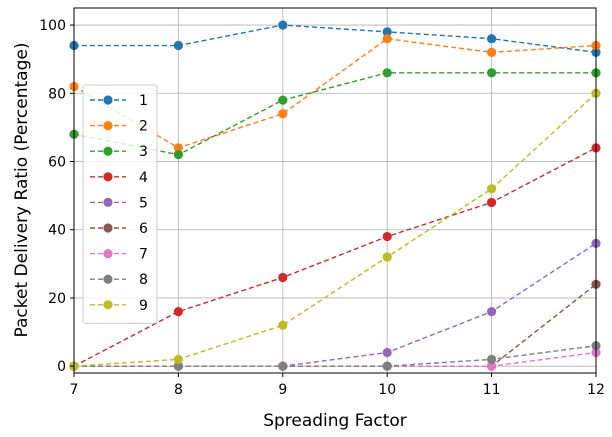  What do you see at coordinates (57, 231) in the screenshot?
I see `y-tick-label: 40` at bounding box center [57, 231].